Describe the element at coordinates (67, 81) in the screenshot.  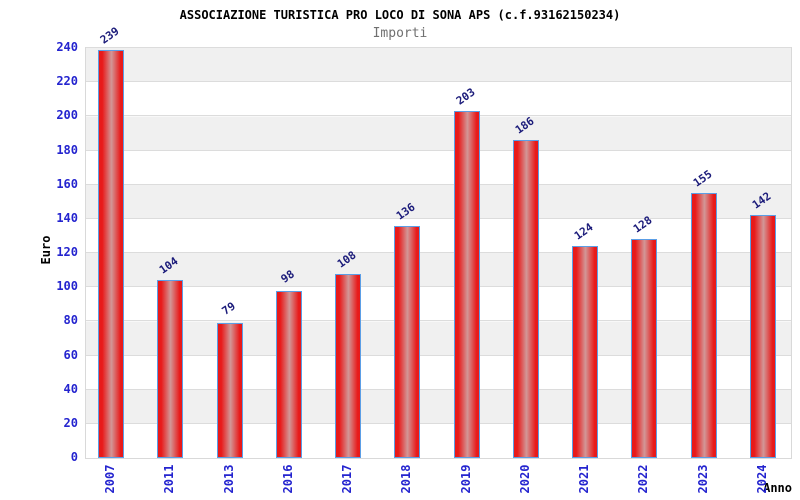
I see `y-axis-tick-label: 220` at that location.